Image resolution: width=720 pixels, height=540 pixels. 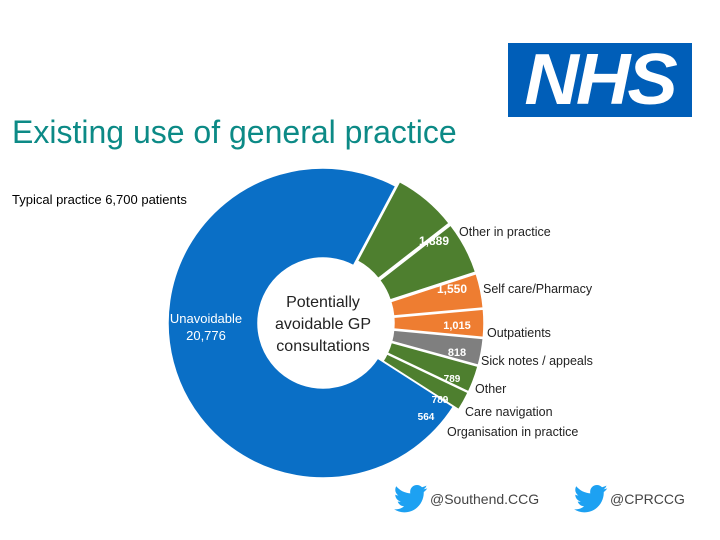 What do you see at coordinates (485, 499) in the screenshot?
I see `social-handle-text: @Southend.CCG` at bounding box center [485, 499].